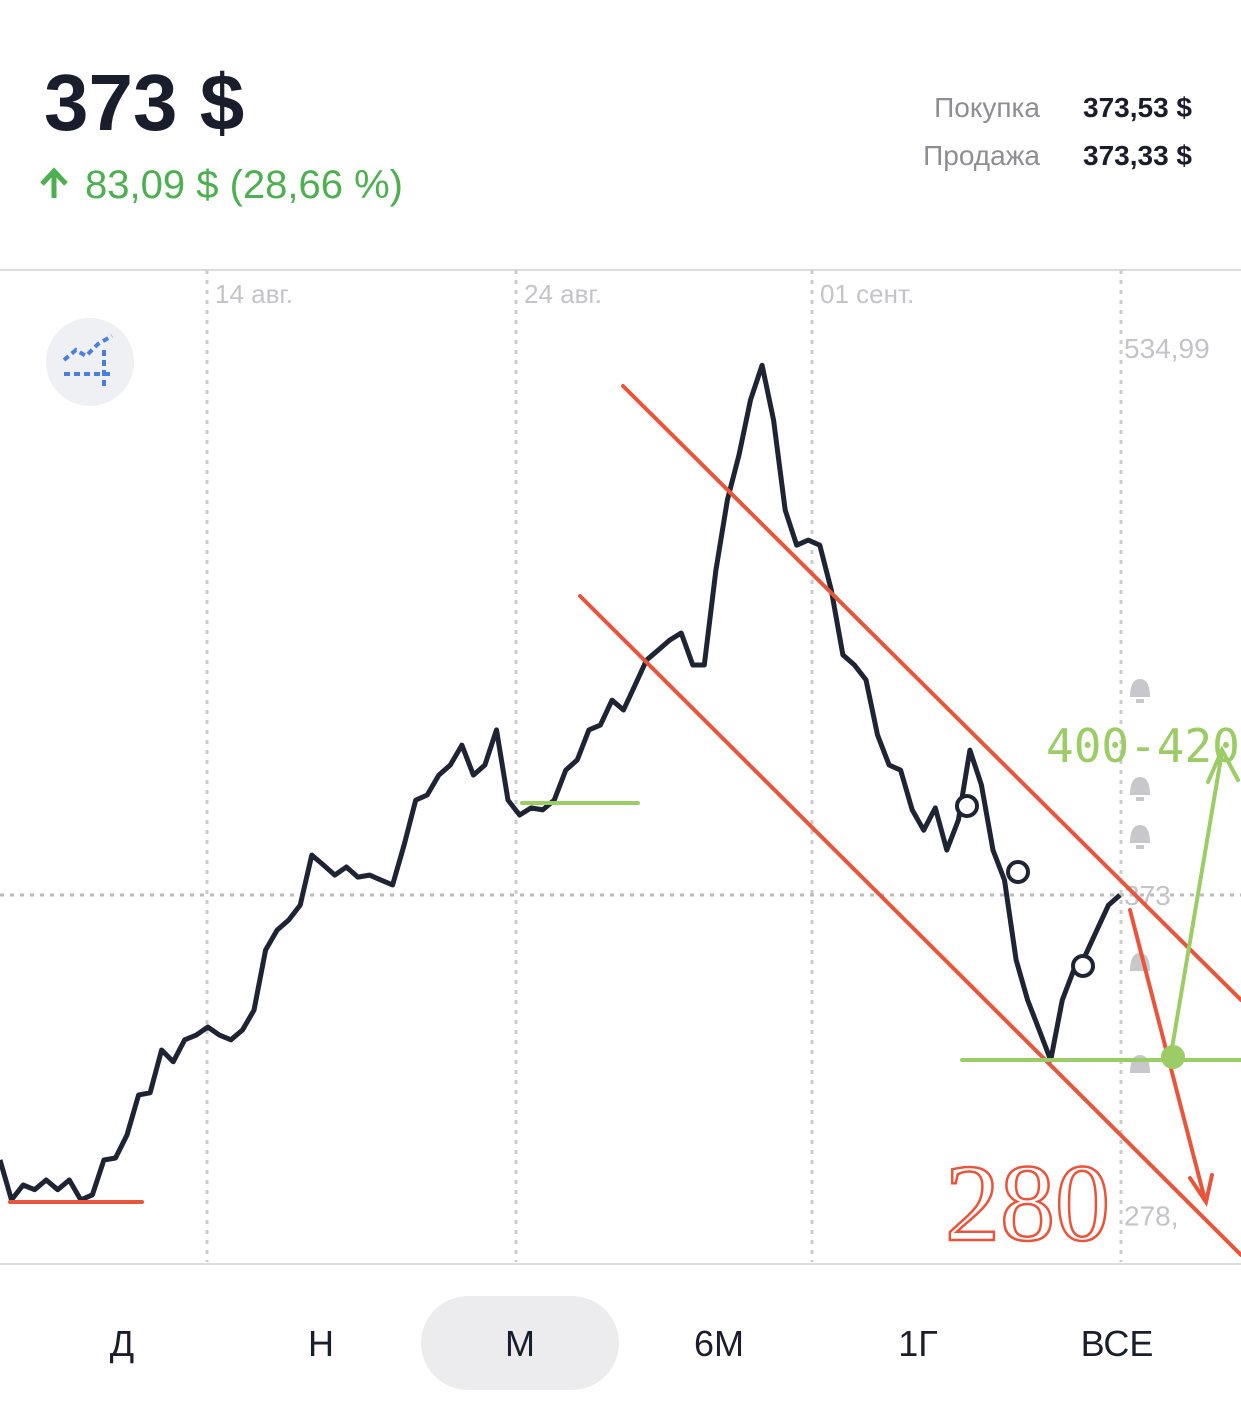  What do you see at coordinates (1167, 348) in the screenshot?
I see `y-tick-label: 534,99` at bounding box center [1167, 348].